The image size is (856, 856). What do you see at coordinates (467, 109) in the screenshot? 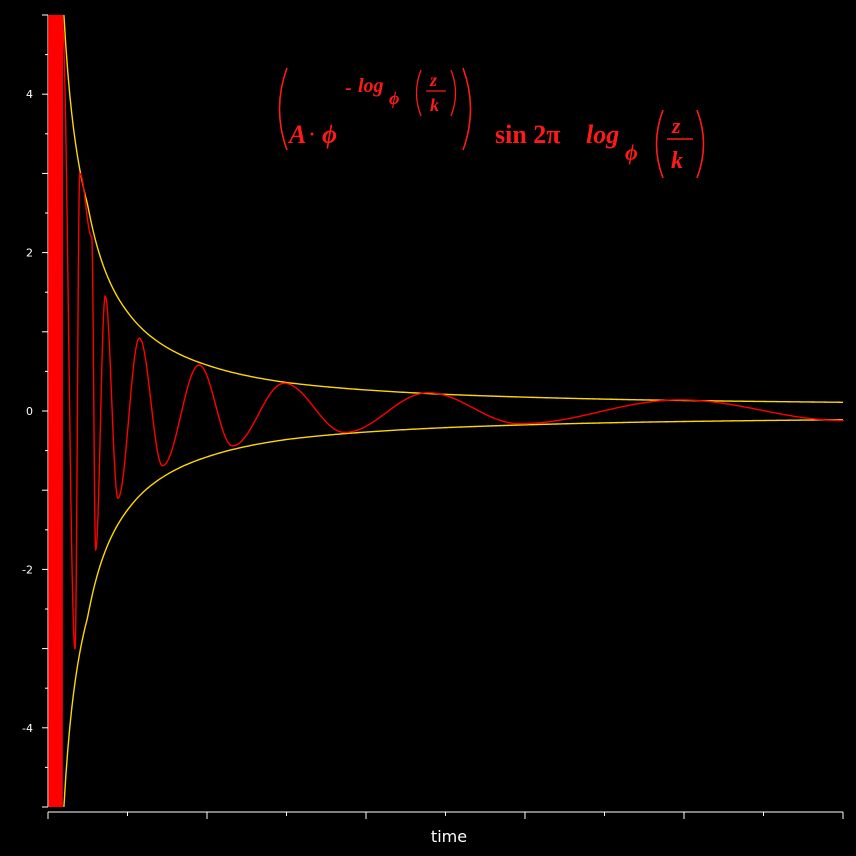
I see `formula-right-paren` at bounding box center [467, 109].